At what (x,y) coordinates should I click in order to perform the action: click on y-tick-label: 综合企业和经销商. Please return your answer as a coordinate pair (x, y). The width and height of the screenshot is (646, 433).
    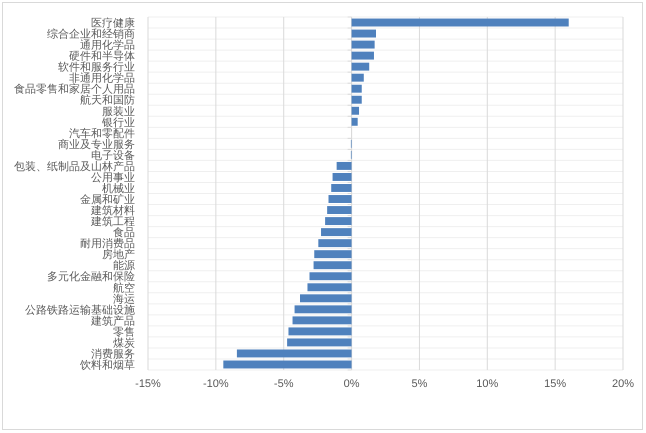
    Looking at the image, I should click on (91, 34).